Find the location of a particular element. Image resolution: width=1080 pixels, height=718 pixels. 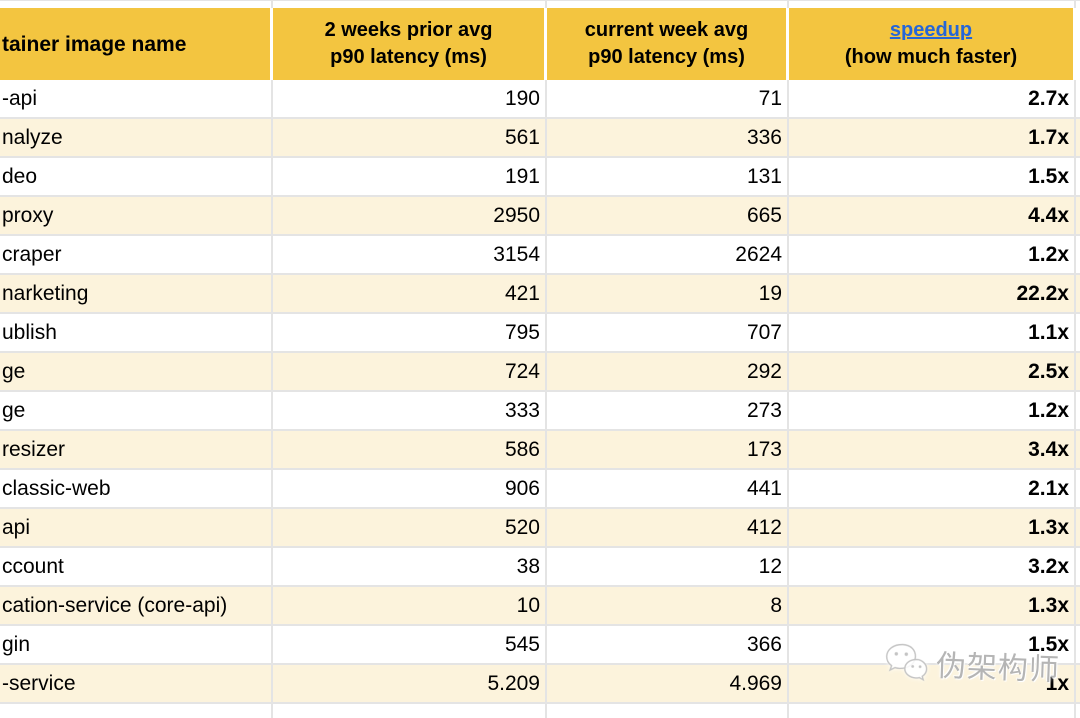

cell-prior-latency: 38 is located at coordinates (410, 567).